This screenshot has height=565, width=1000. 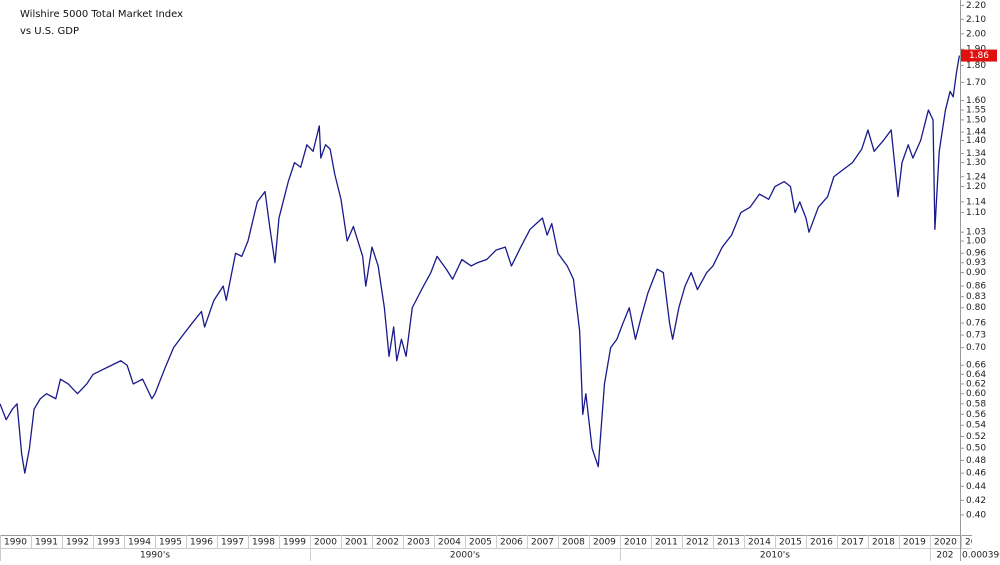 What do you see at coordinates (46, 543) in the screenshot?
I see `x-tick-label: 1991` at bounding box center [46, 543].